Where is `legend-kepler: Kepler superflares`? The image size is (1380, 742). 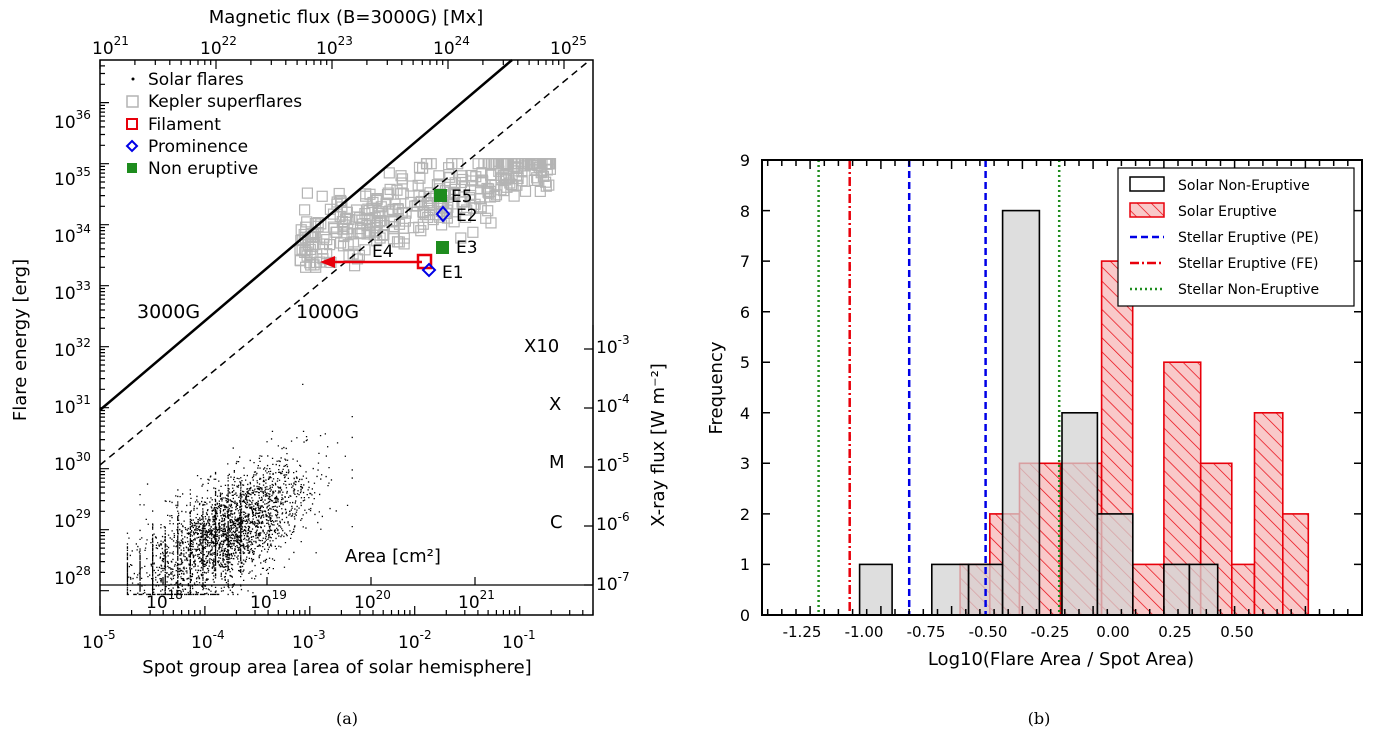 legend-kepler: Kepler superflares is located at coordinates (225, 102).